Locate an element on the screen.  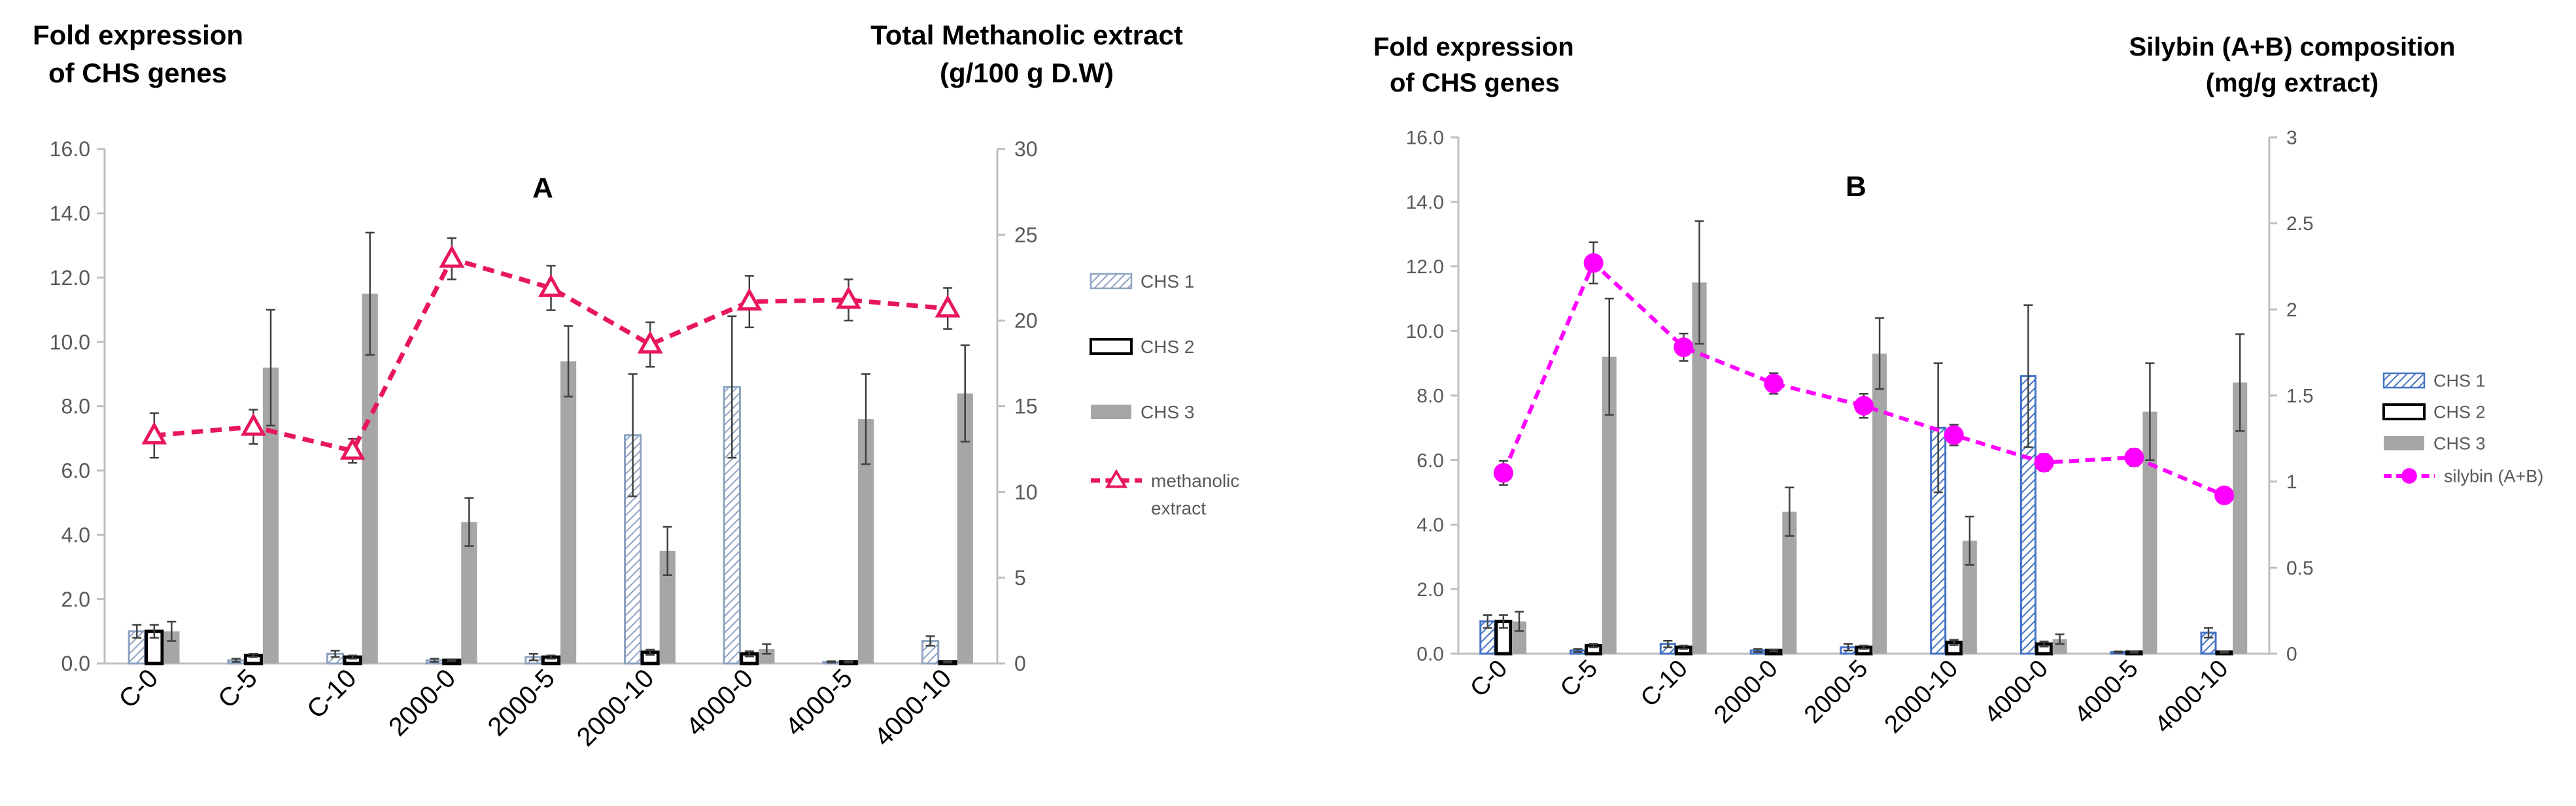
right-axis-title-line-1: Silybin (A+B) composition is located at coordinates (2292, 47).